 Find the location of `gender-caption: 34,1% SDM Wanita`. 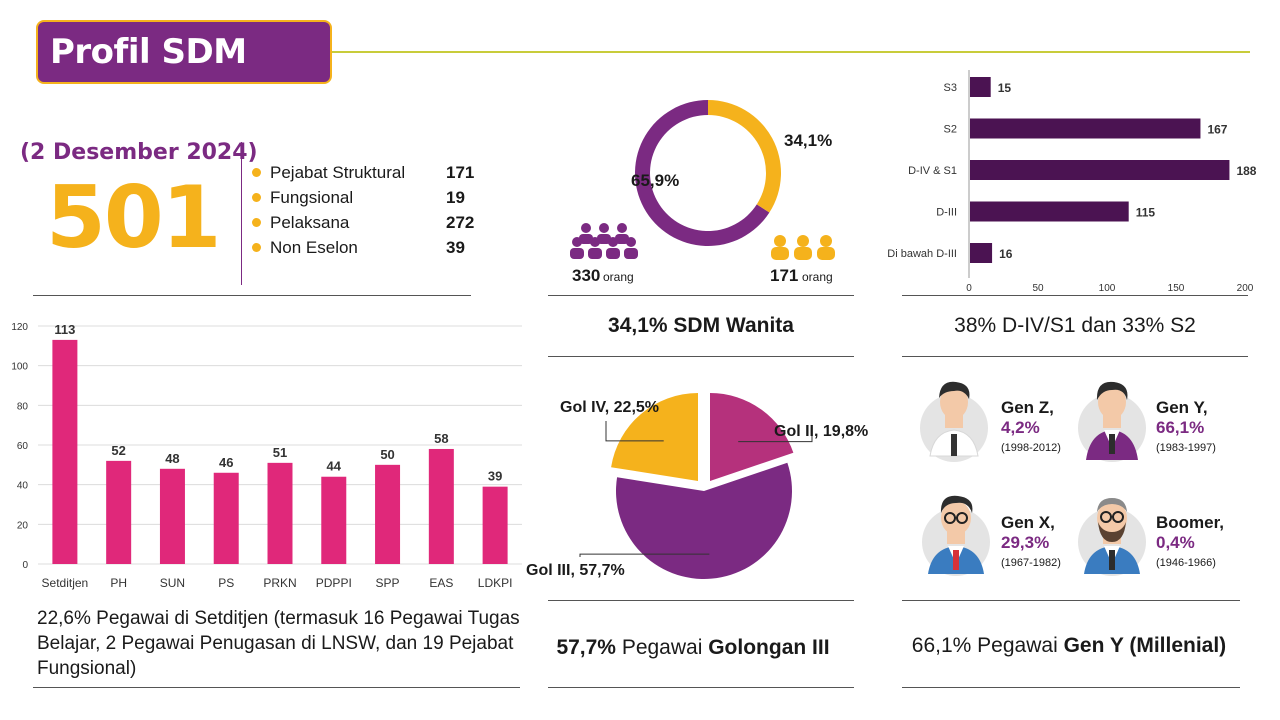

gender-caption: 34,1% SDM Wanita is located at coordinates (701, 325).